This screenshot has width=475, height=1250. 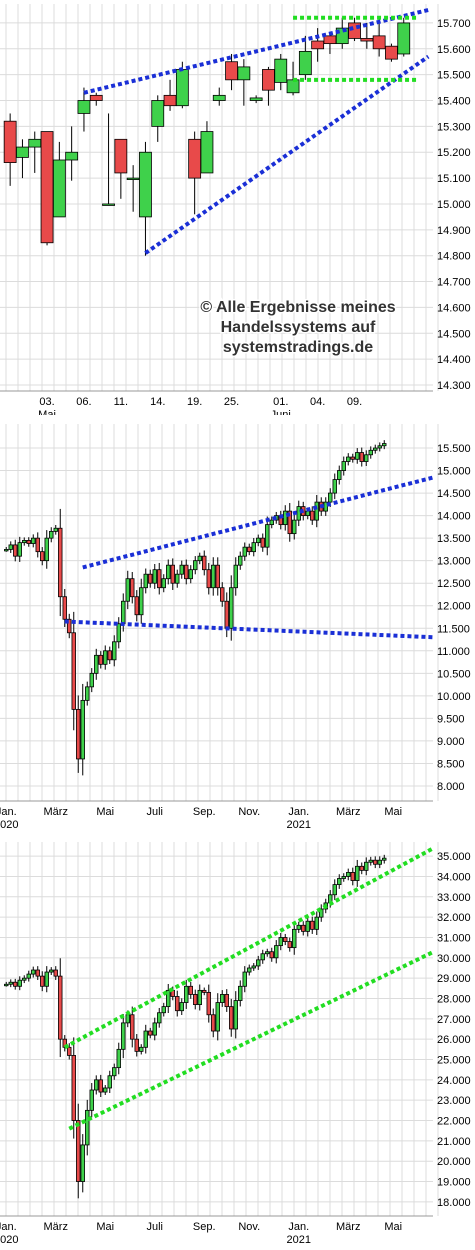 What do you see at coordinates (317, 402) in the screenshot?
I see `x-tick-label: 04.` at bounding box center [317, 402].